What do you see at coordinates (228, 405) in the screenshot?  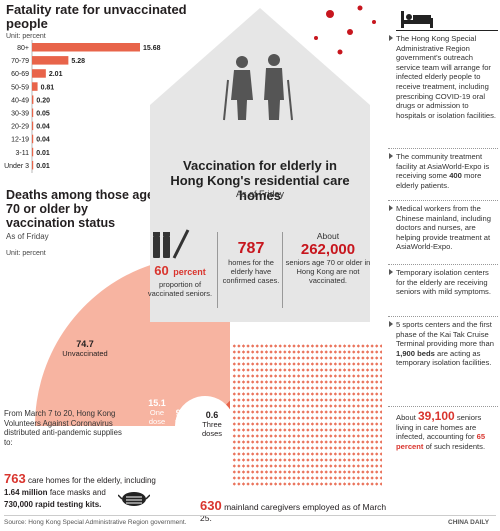 I see `ring-segment-one-dose` at bounding box center [228, 405].